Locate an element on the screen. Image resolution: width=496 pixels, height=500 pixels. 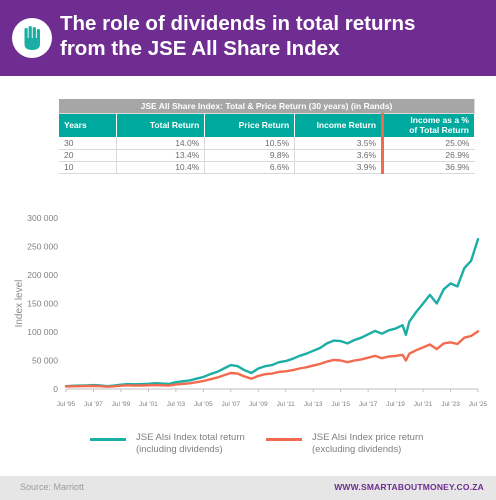
y-axis-label: Index level is located at coordinates (19, 304).